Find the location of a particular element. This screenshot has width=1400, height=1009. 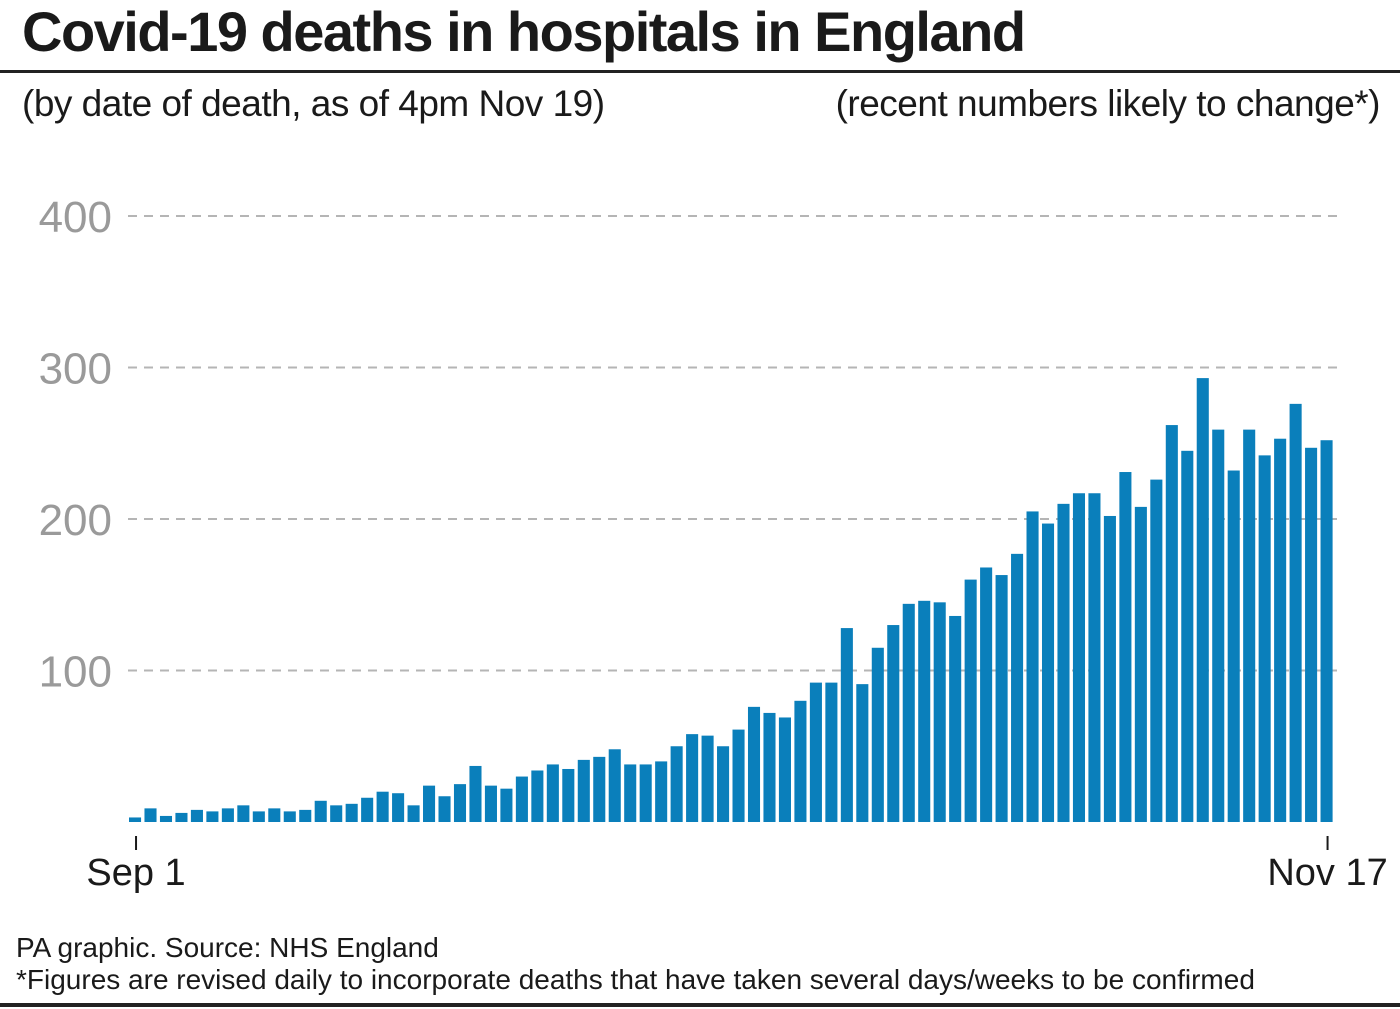

x-tick-label-start: Sep 1 is located at coordinates (135, 873).